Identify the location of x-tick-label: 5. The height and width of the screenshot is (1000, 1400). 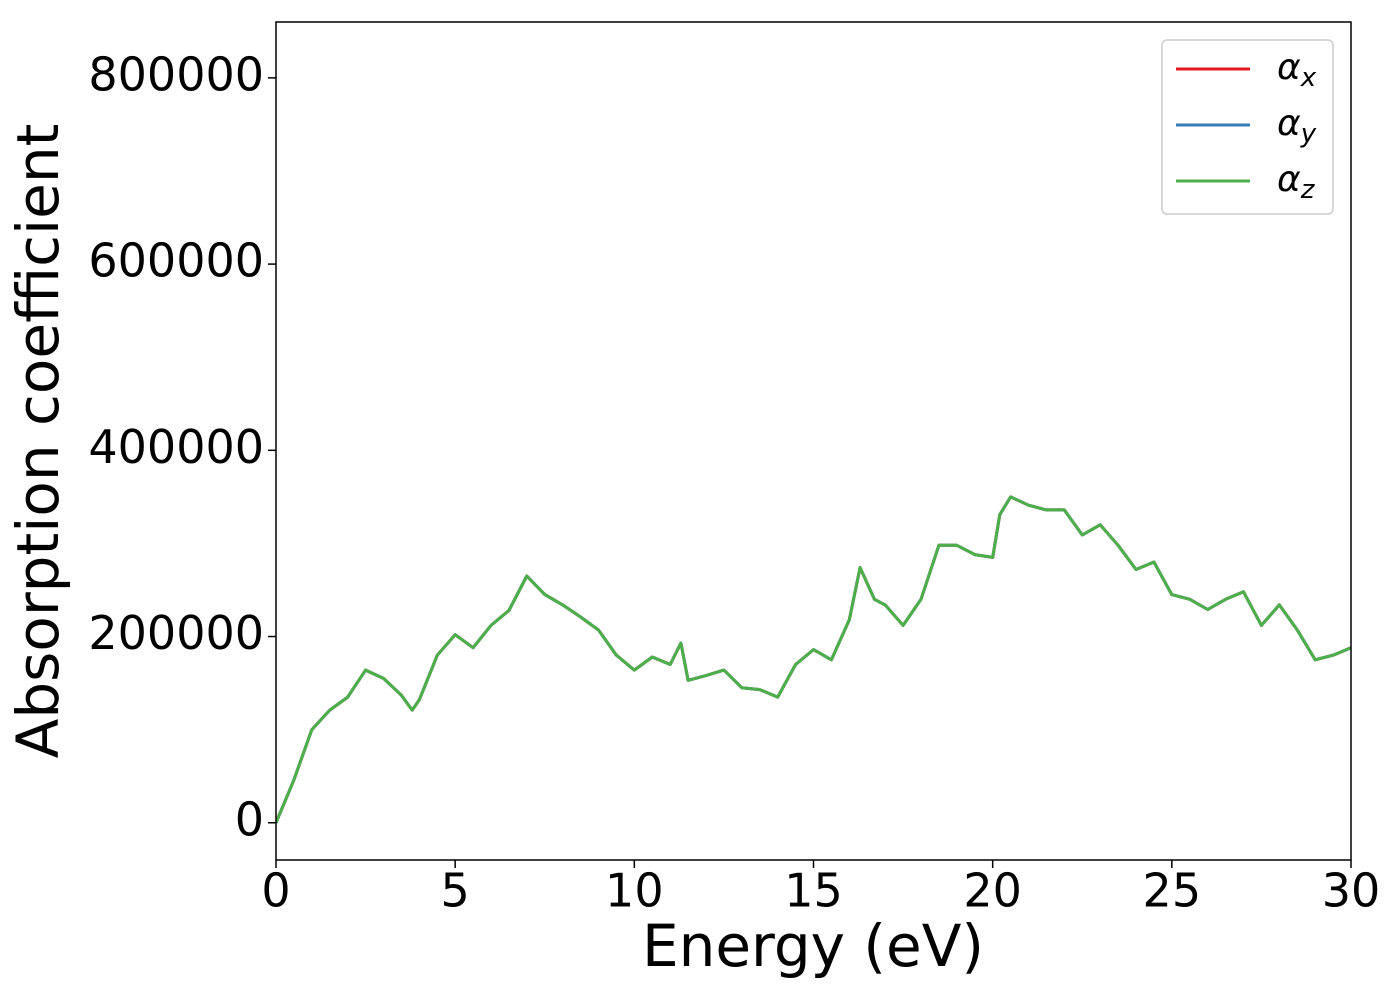
(455, 891).